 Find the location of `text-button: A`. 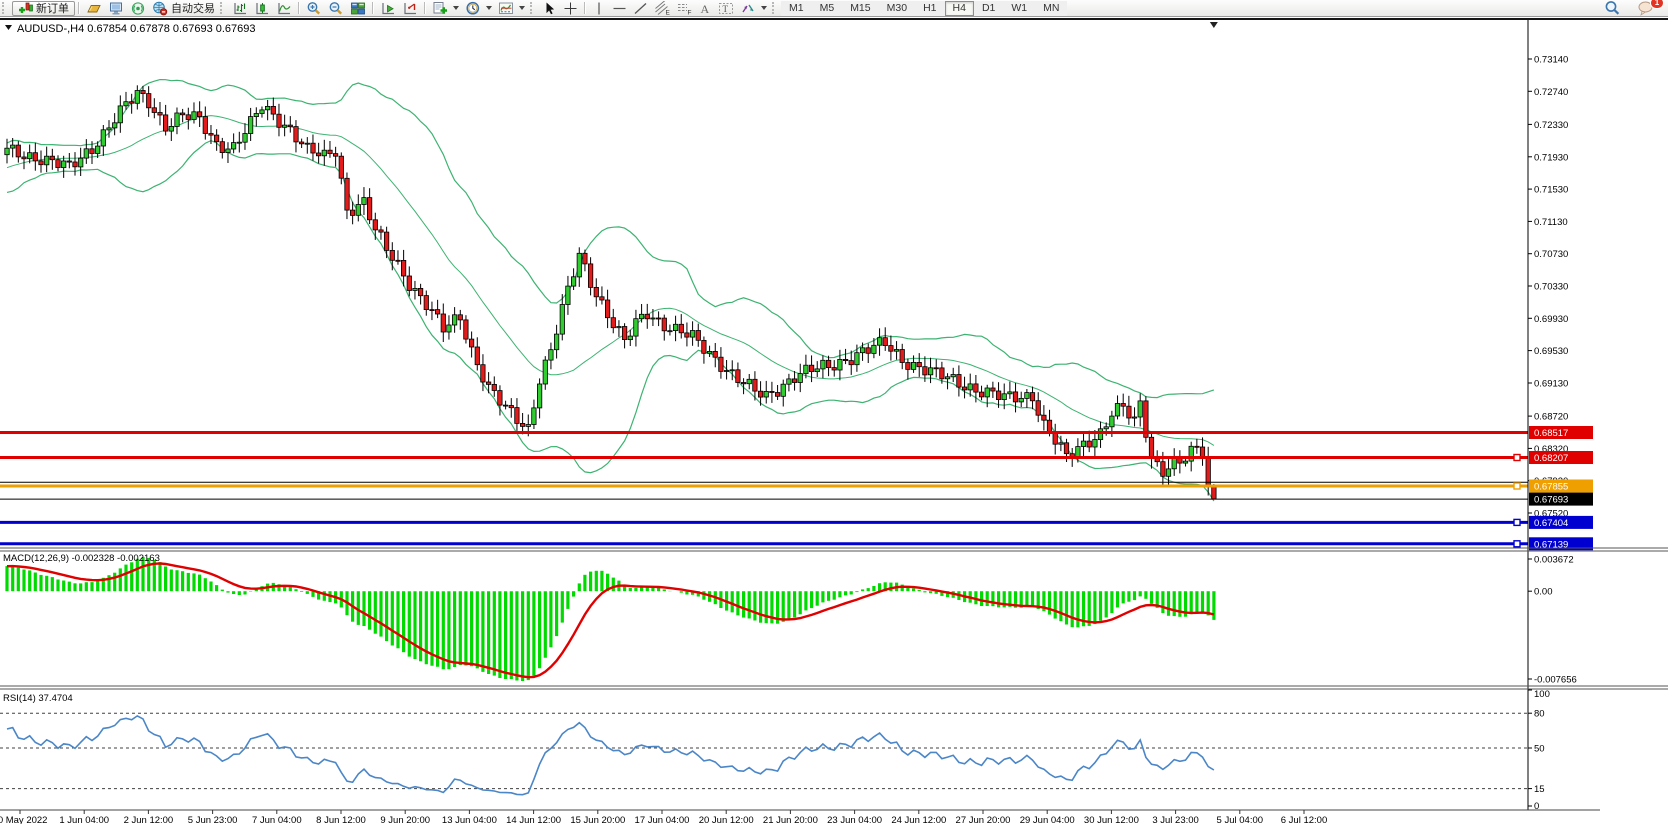

text-button: A is located at coordinates (705, 8).